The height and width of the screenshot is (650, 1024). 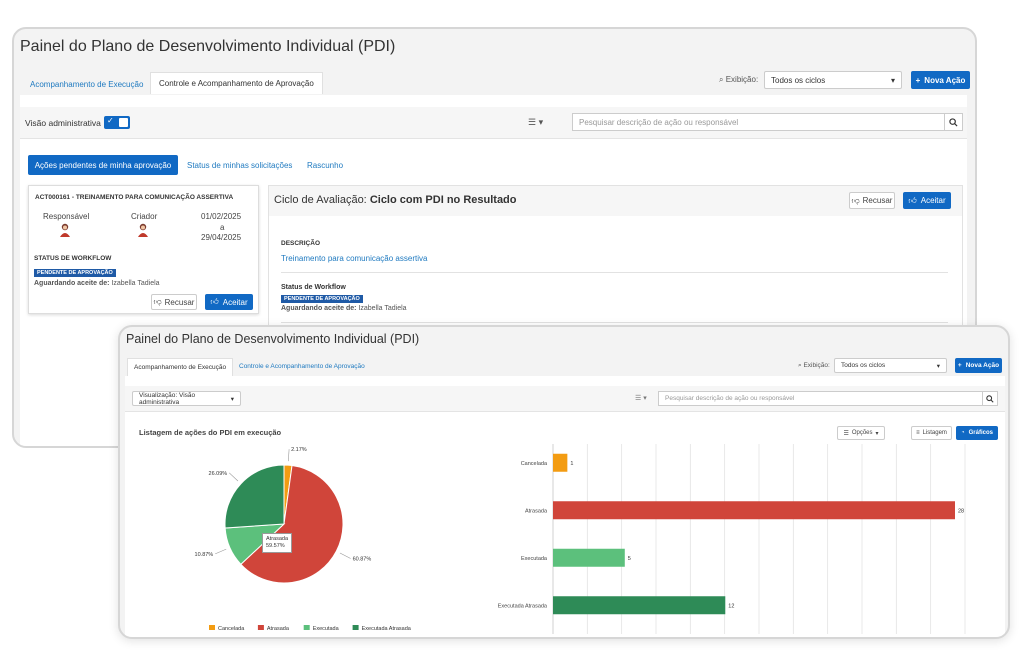 I want to click on pie-slice-atrasada, so click(x=292, y=524).